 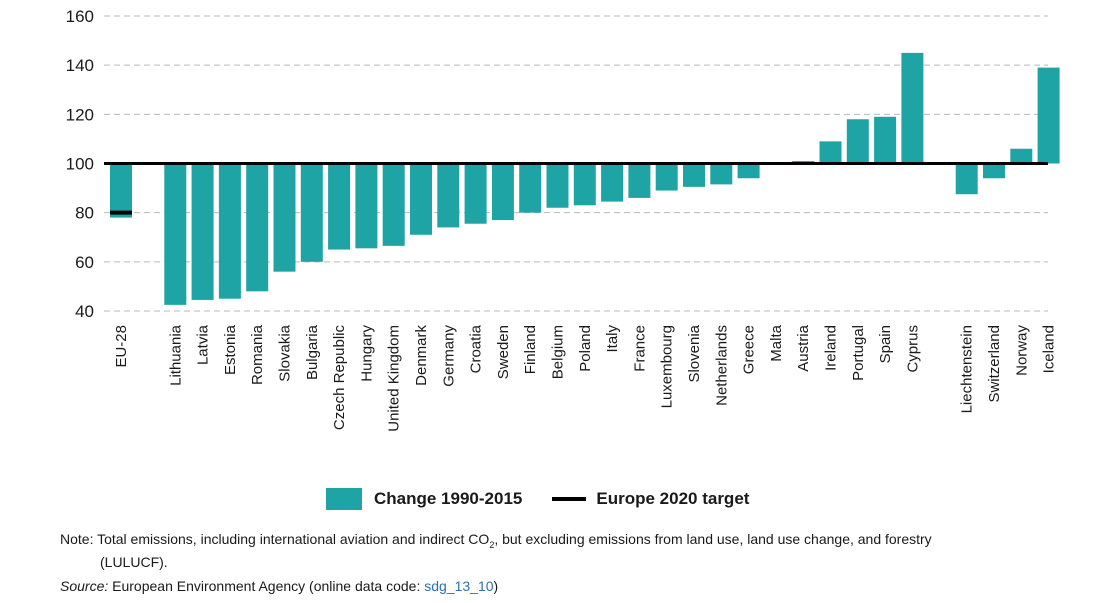 I want to click on x-tick-label: Sweden, so click(x=503, y=352).